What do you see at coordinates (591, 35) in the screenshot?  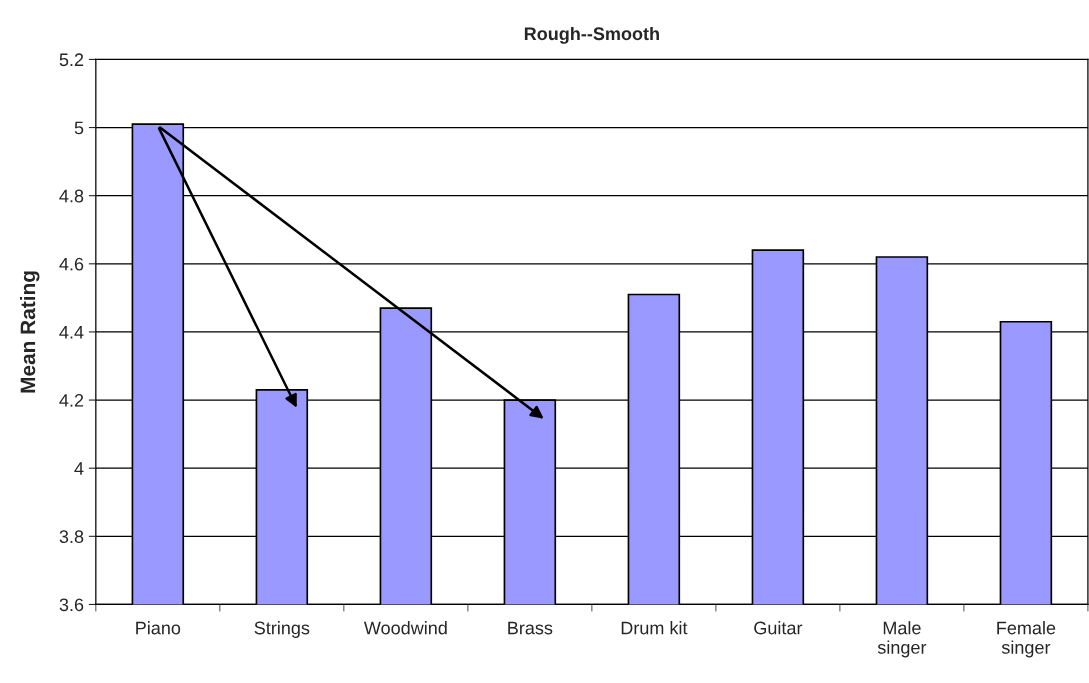 I see `chart-title: Rough--Smooth` at bounding box center [591, 35].